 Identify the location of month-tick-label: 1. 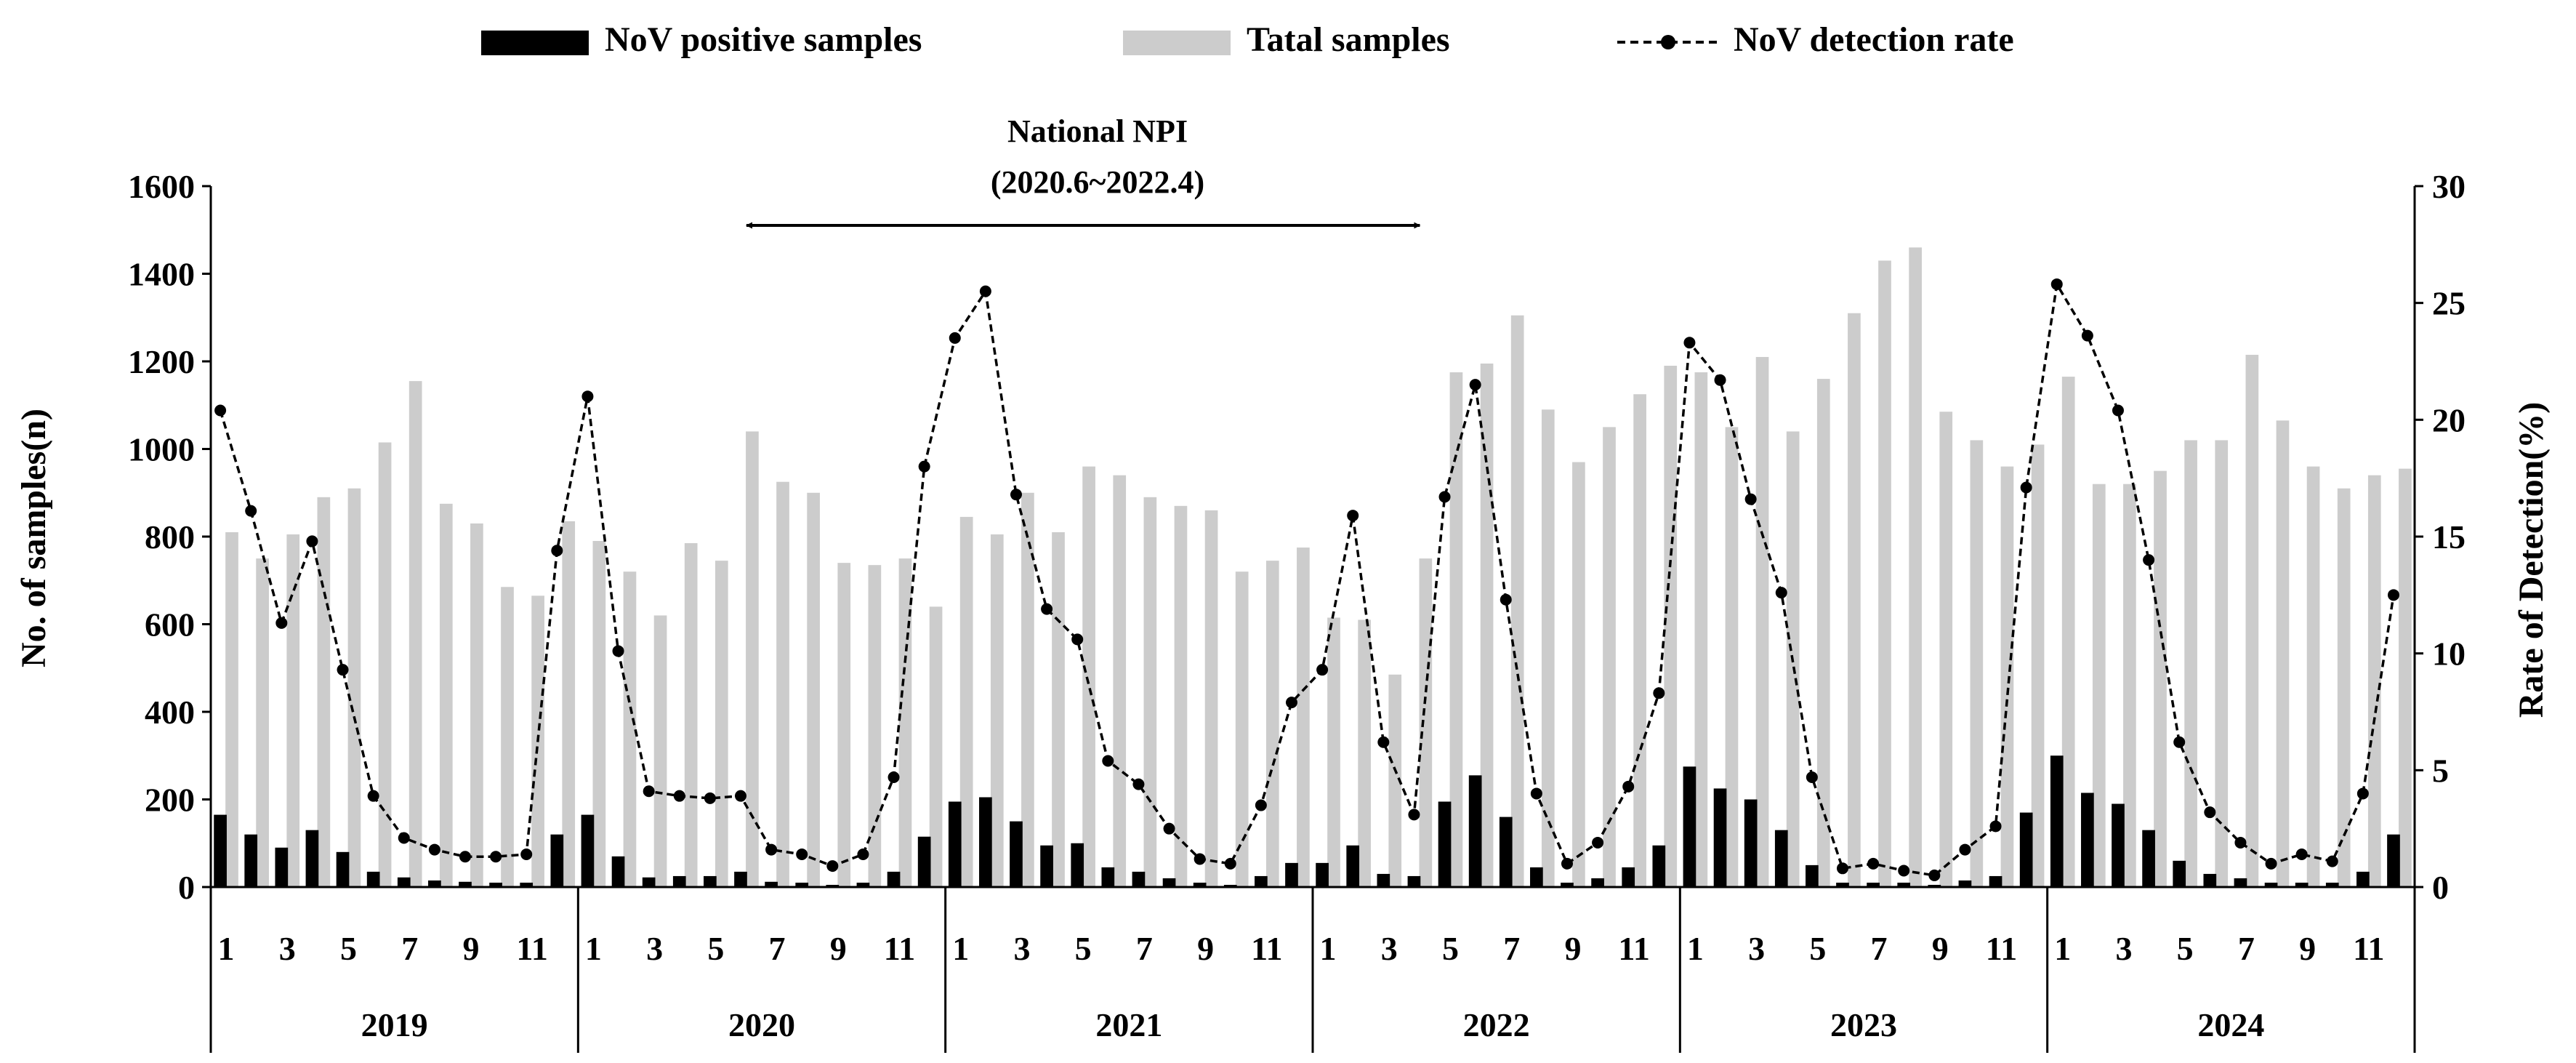
(226, 948).